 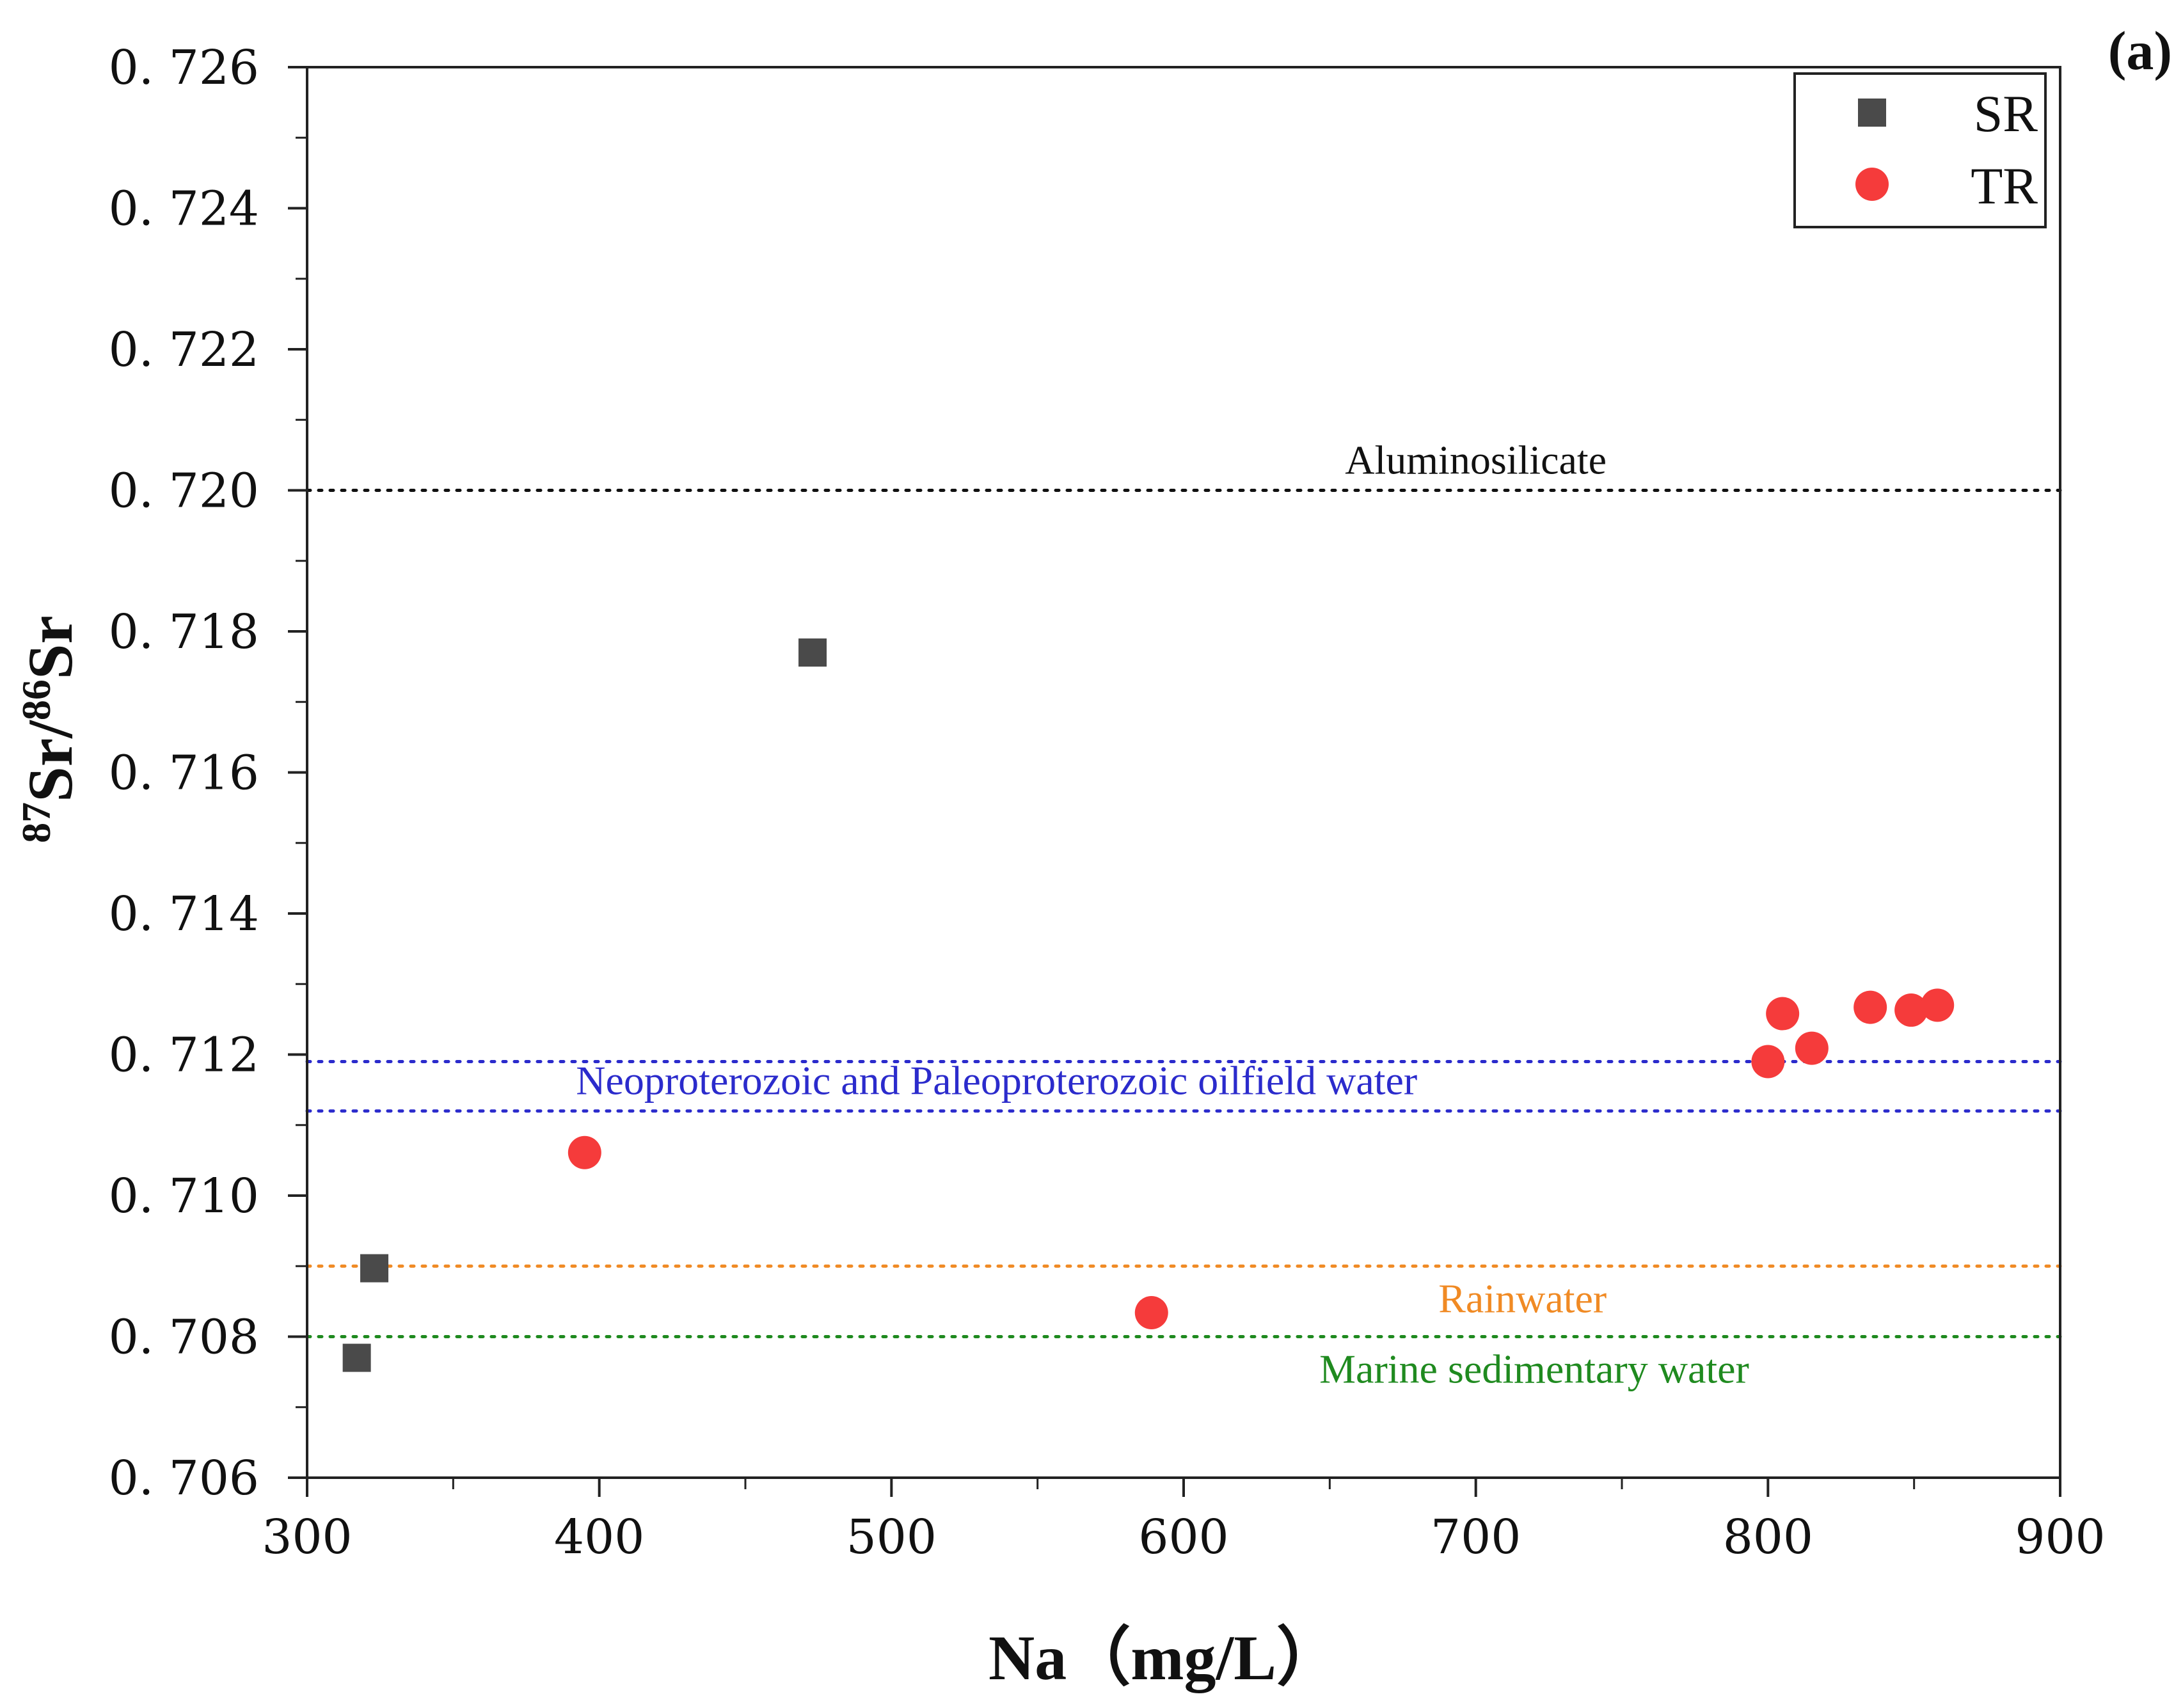 I want to click on y-tick-label: 0. 710, so click(x=184, y=1197).